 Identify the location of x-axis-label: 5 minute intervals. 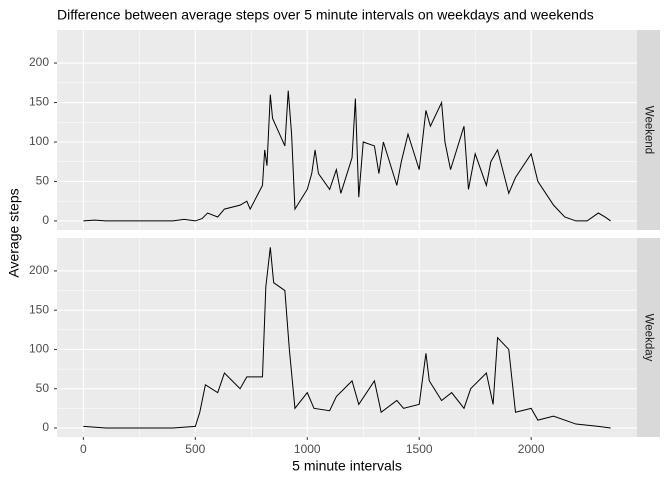
(347, 466).